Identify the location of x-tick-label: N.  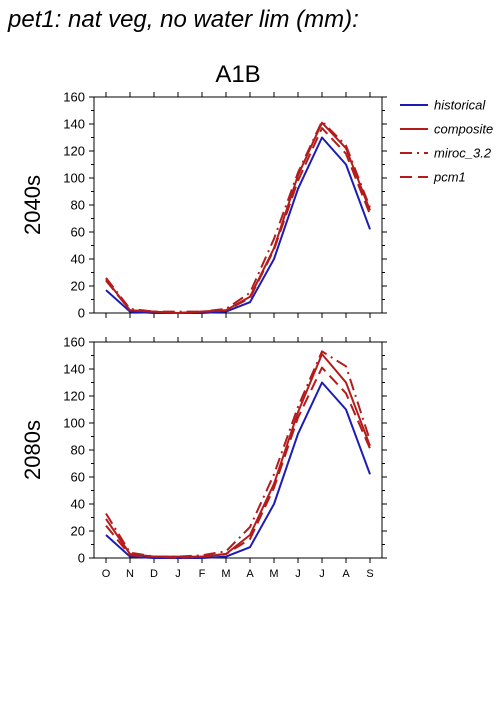
(130, 574).